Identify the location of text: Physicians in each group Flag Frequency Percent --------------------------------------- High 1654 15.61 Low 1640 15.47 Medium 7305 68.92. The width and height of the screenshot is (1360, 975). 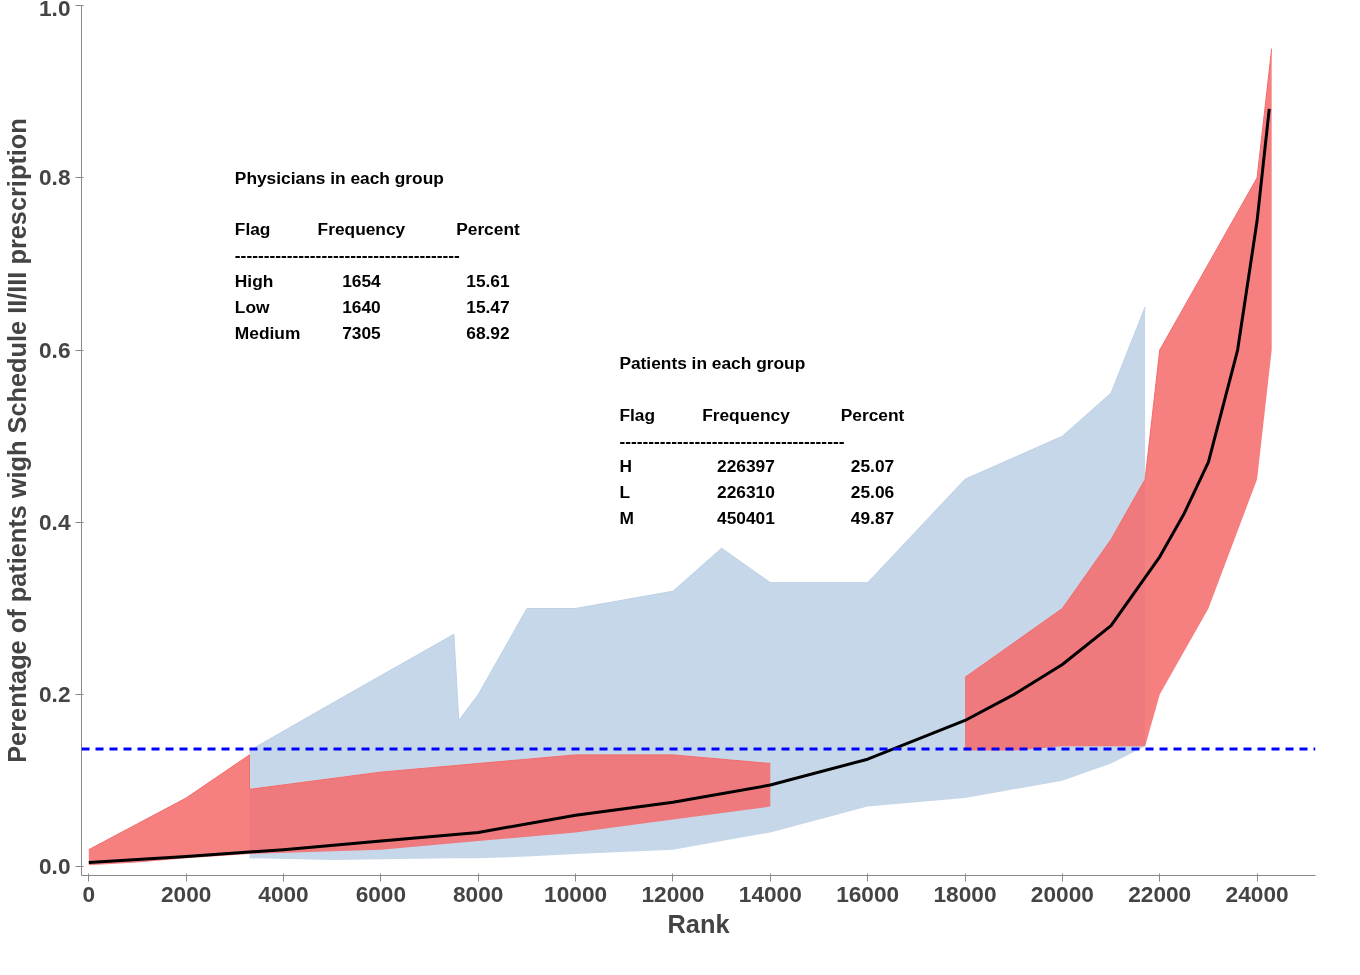
(377, 255).